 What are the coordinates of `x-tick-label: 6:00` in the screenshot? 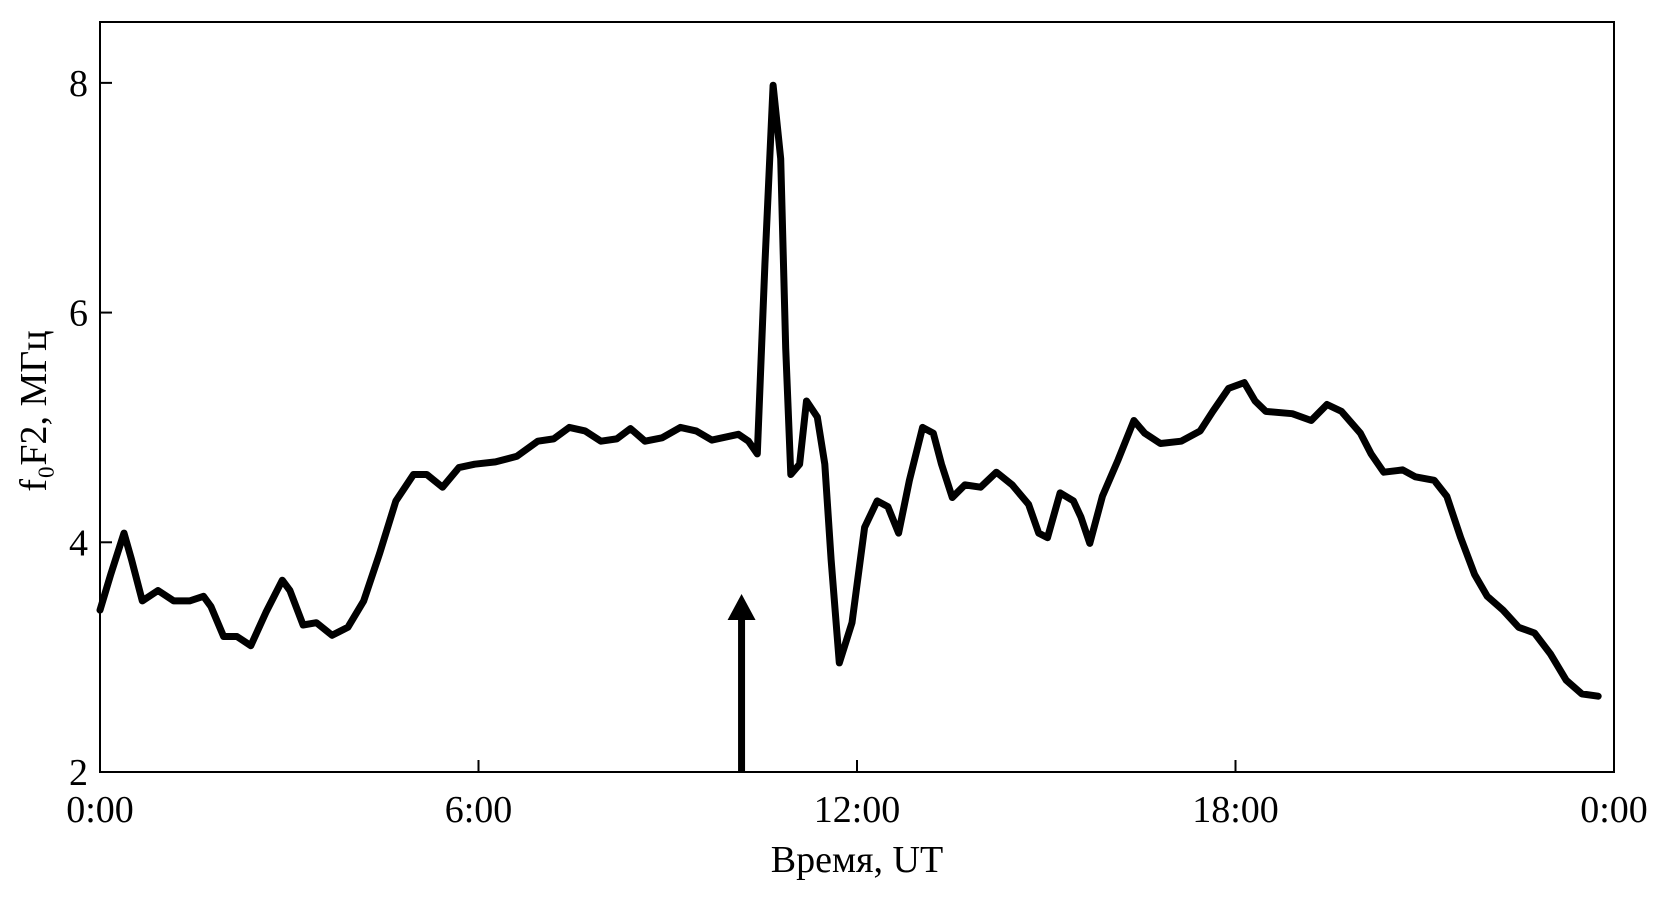 It's located at (479, 810).